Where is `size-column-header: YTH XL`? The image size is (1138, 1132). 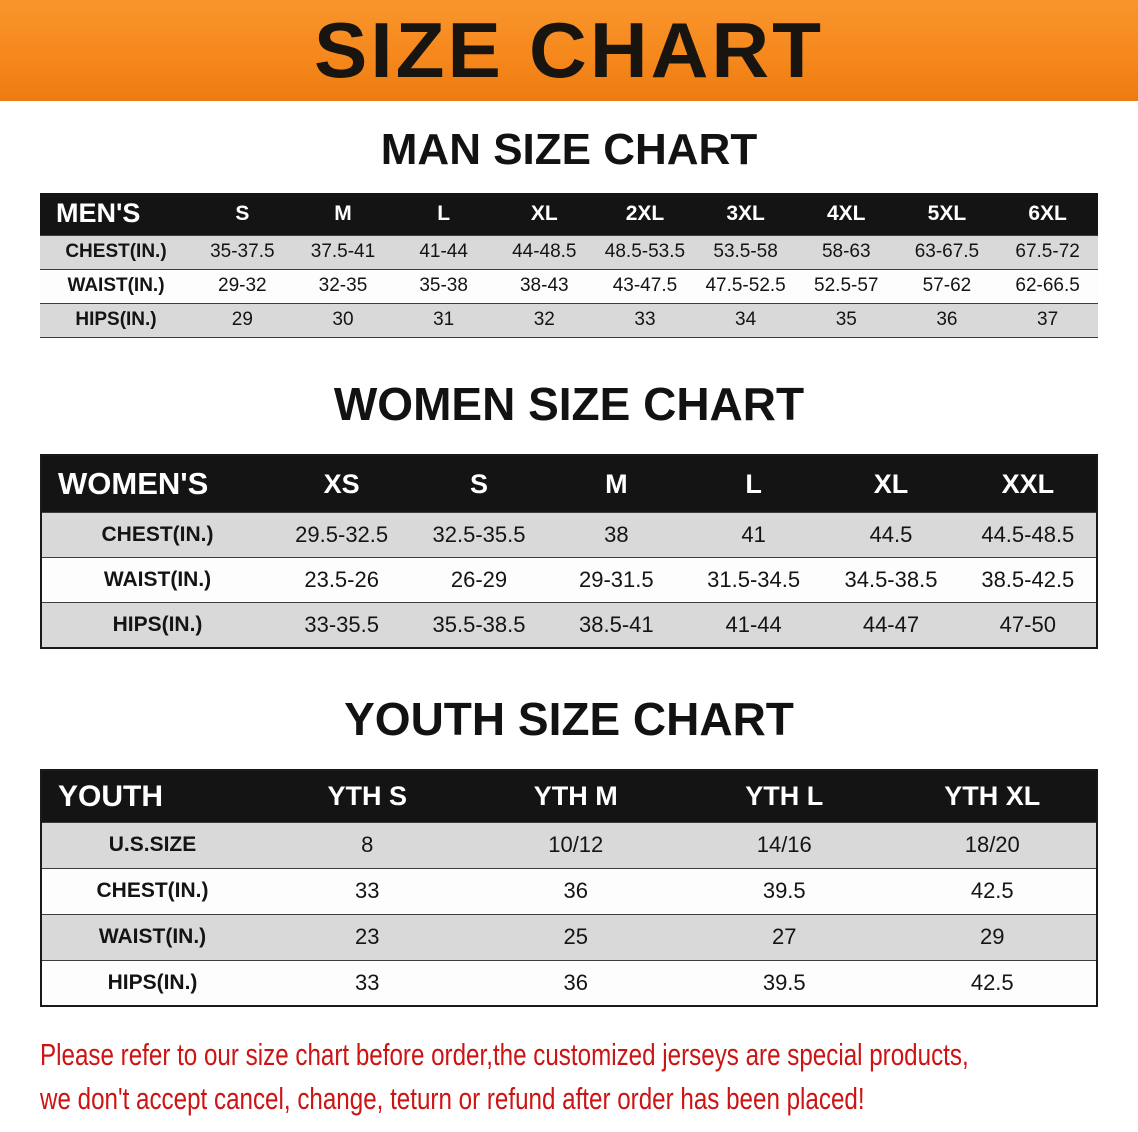
size-column-header: YTH XL is located at coordinates (992, 796).